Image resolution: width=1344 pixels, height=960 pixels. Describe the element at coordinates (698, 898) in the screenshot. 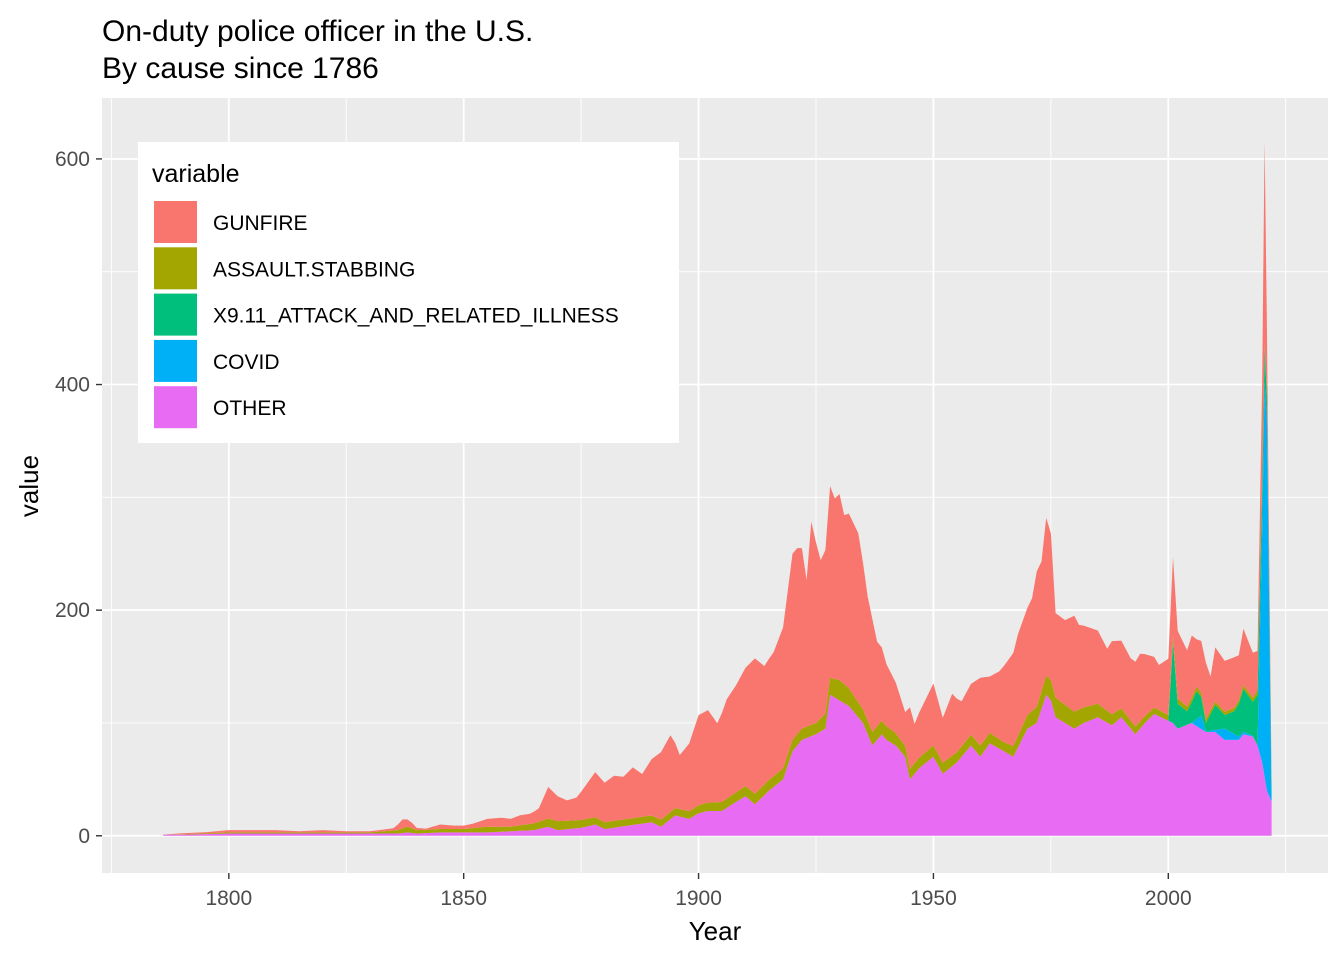

I see `x-tick-label: 1900` at that location.